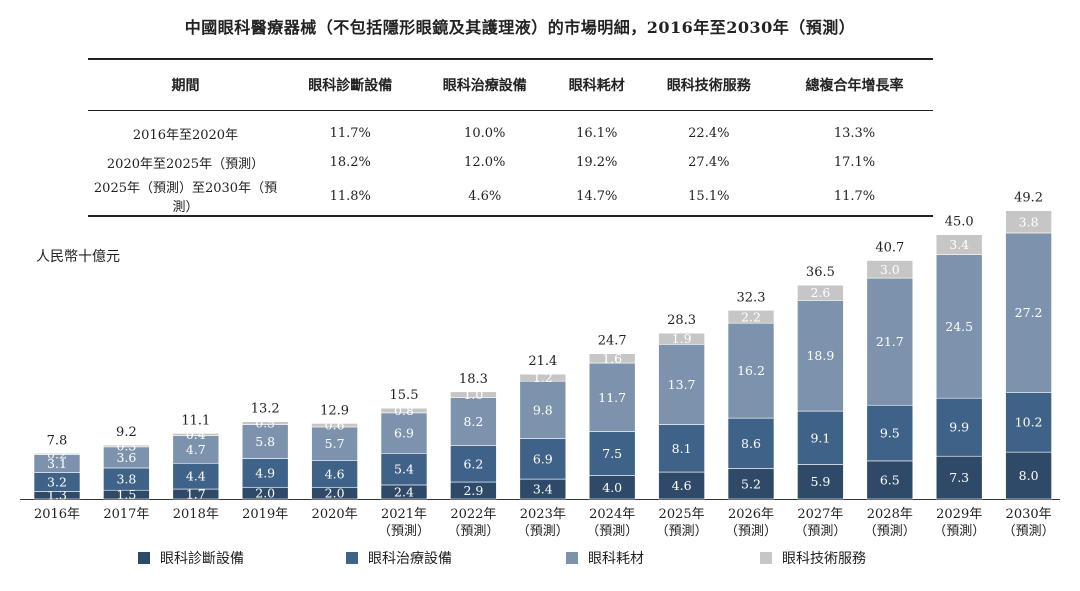  Describe the element at coordinates (597, 133) in the screenshot. I see `table-cell: 16.1%` at that location.